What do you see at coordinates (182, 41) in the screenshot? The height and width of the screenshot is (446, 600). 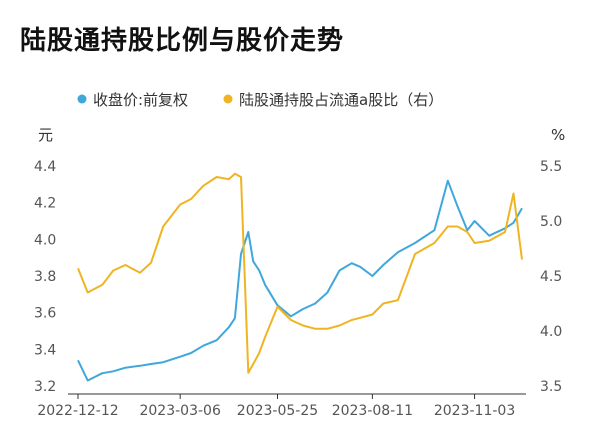 I see `chart-title: 陆股通持股比例与股价走势` at bounding box center [182, 41].